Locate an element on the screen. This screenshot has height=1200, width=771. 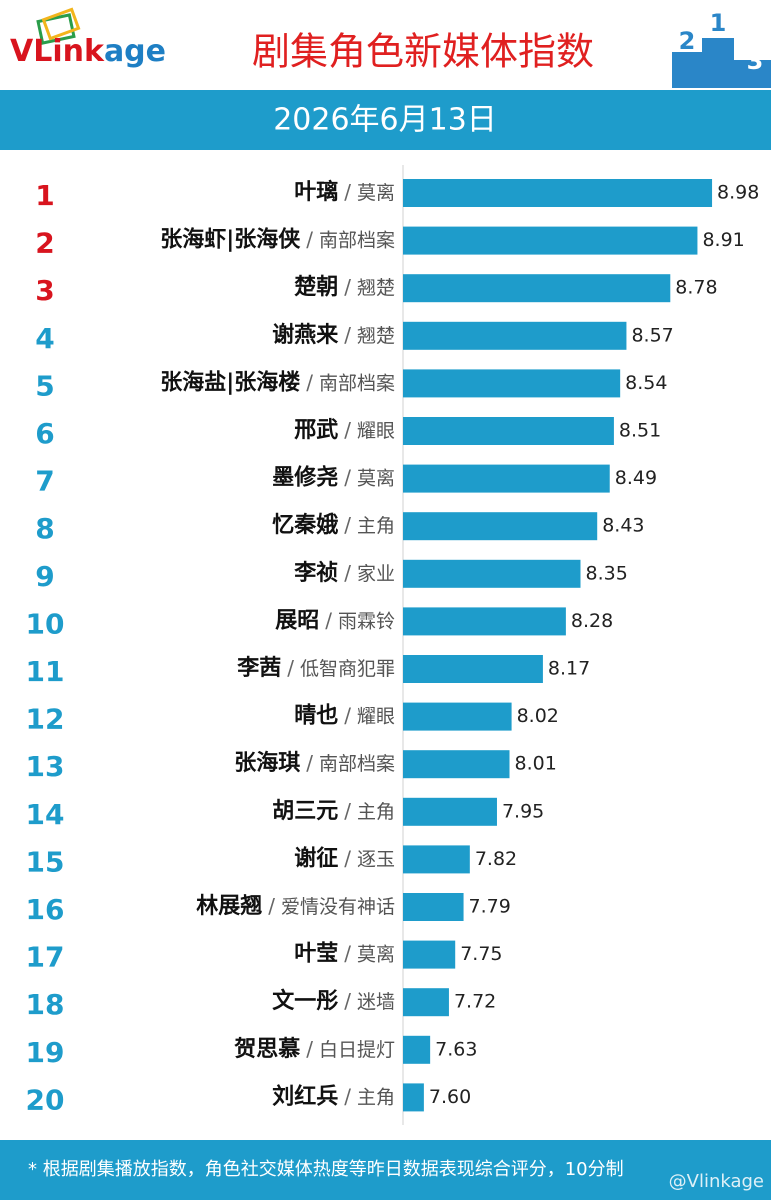
chart-title: 剧集角色新媒体指数 is located at coordinates (423, 52).